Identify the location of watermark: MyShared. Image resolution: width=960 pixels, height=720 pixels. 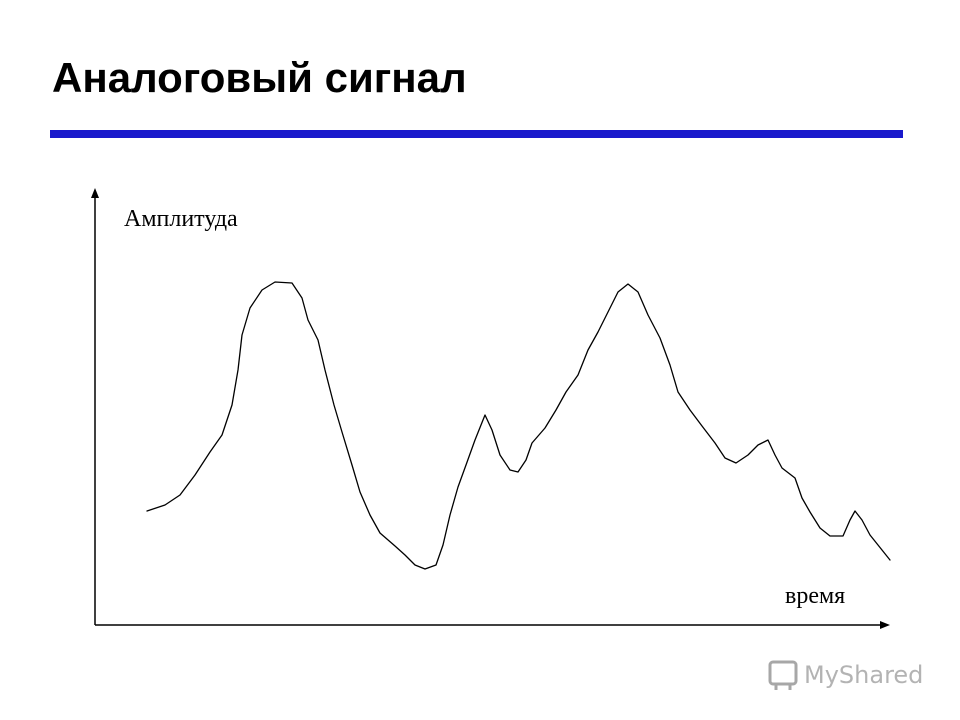
(845, 675).